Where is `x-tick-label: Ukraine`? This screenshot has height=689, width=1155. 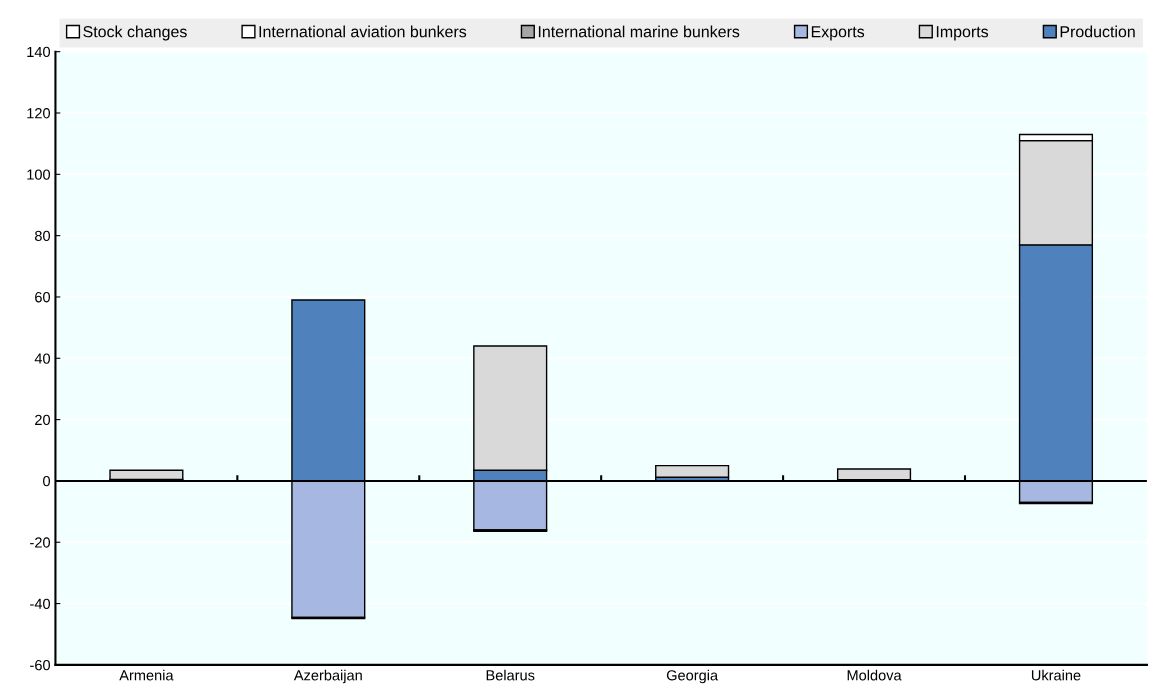 x-tick-label: Ukraine is located at coordinates (1056, 675).